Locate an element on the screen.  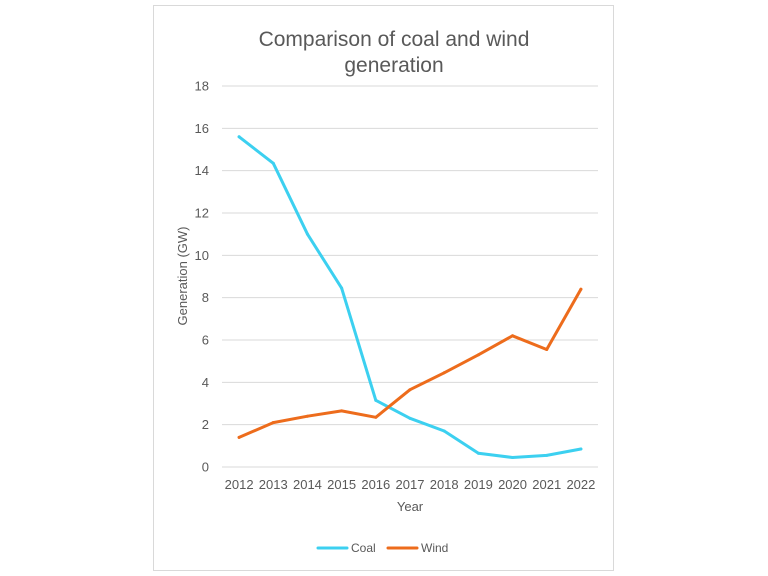
y-tick-label: 0 is located at coordinates (205, 467).